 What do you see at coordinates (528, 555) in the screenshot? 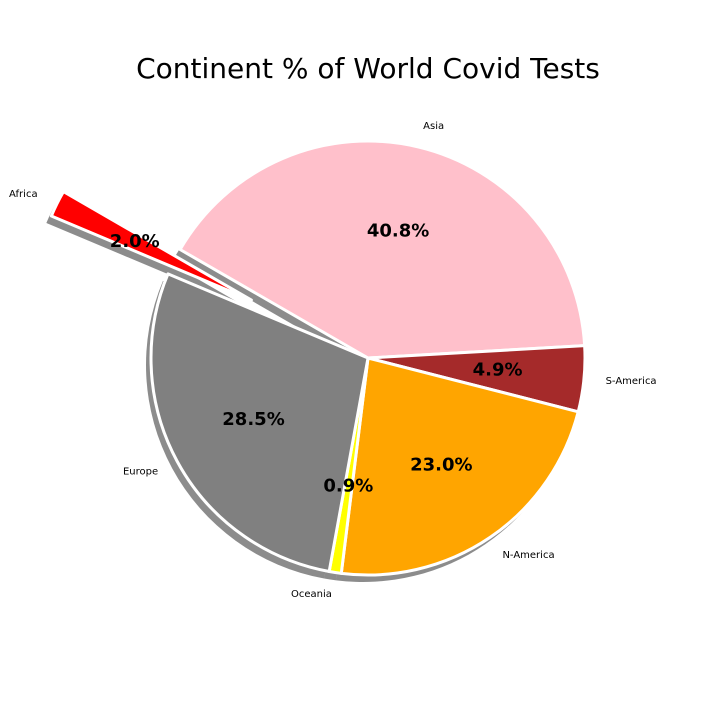
I see `category-label-n-america: N-America` at bounding box center [528, 555].